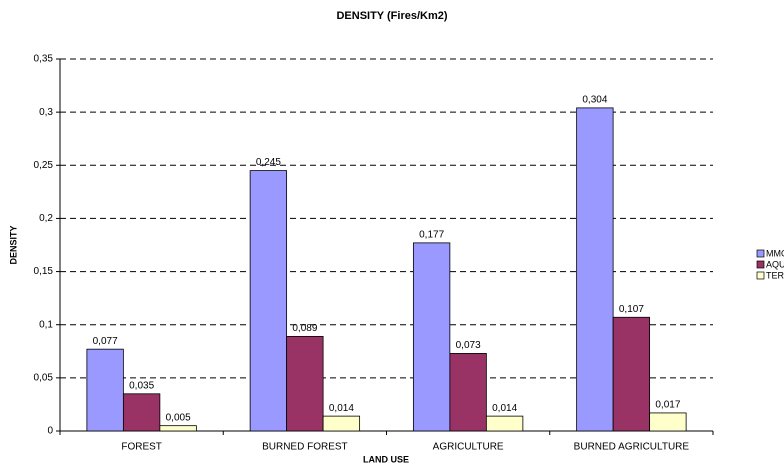 This screenshot has width=784, height=466. What do you see at coordinates (468, 345) in the screenshot?
I see `value-label: 0,073` at bounding box center [468, 345].